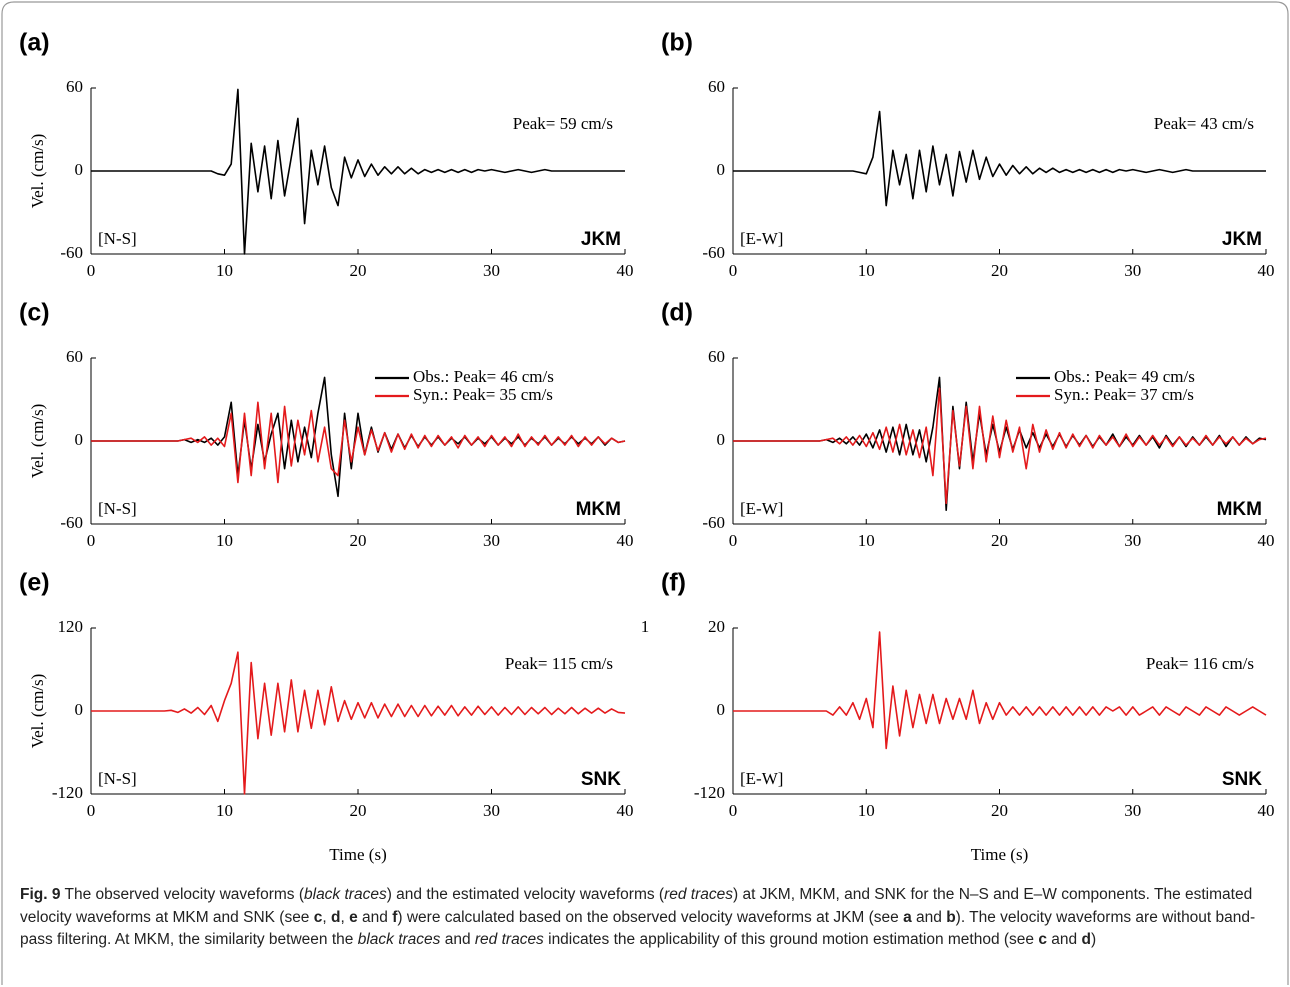  What do you see at coordinates (677, 43) in the screenshot?
I see `panel-label: (b)` at bounding box center [677, 43].